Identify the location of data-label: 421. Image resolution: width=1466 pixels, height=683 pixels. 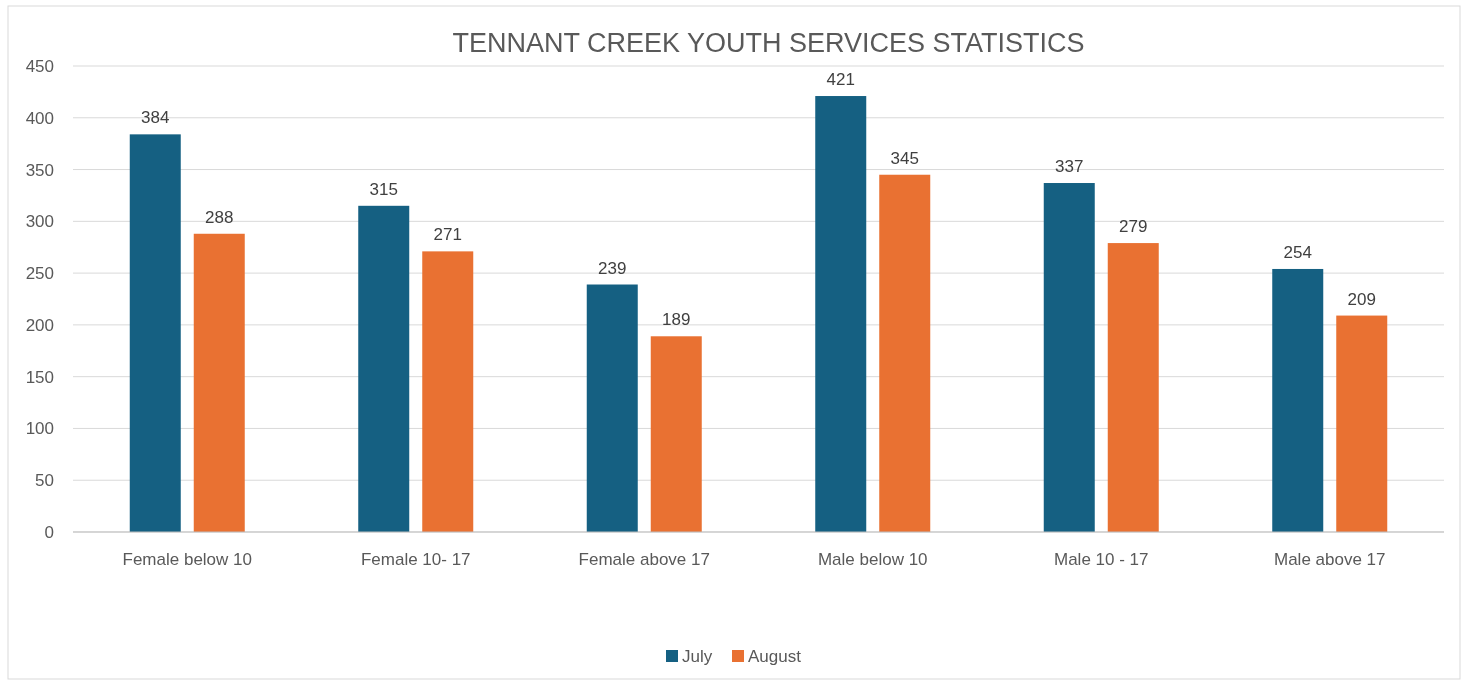
(840, 80).